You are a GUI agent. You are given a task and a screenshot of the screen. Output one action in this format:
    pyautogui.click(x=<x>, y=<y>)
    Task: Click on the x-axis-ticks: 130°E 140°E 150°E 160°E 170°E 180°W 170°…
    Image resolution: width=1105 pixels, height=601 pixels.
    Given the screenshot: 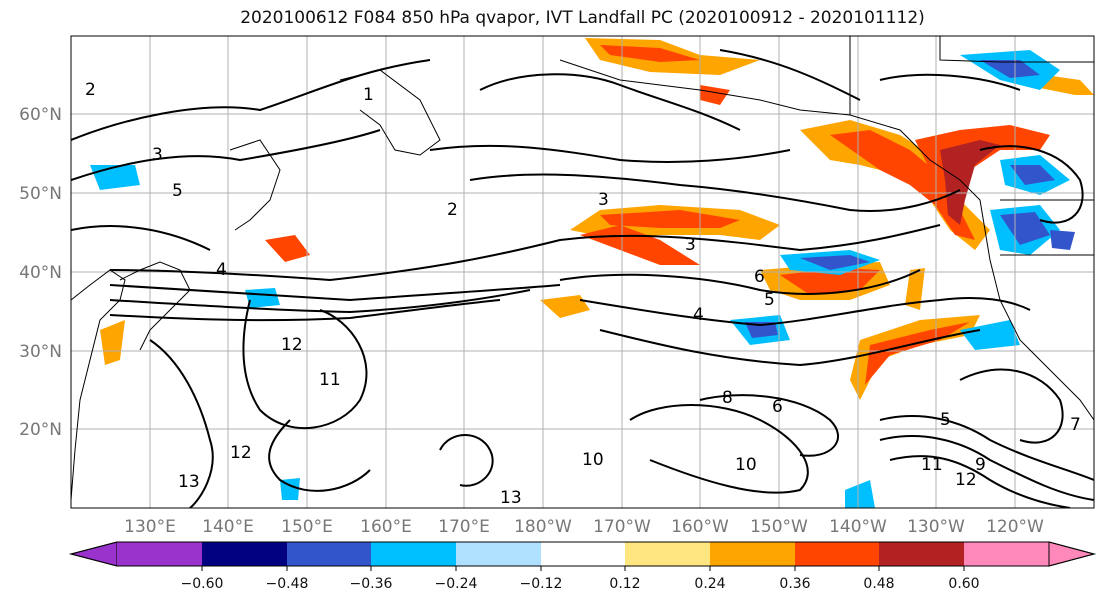 What is the action you would take?
    pyautogui.click(x=584, y=527)
    